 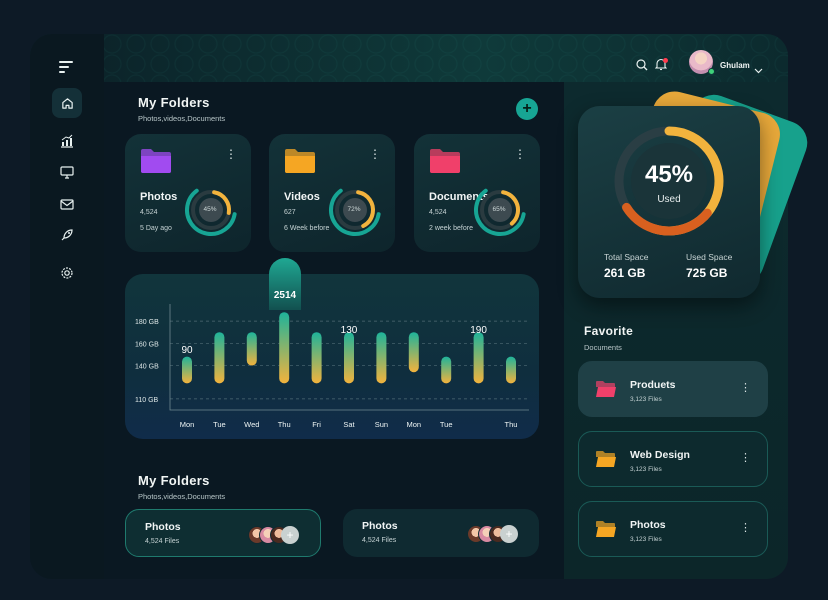 I want to click on section-title-bottom: My Folders, so click(x=174, y=480).